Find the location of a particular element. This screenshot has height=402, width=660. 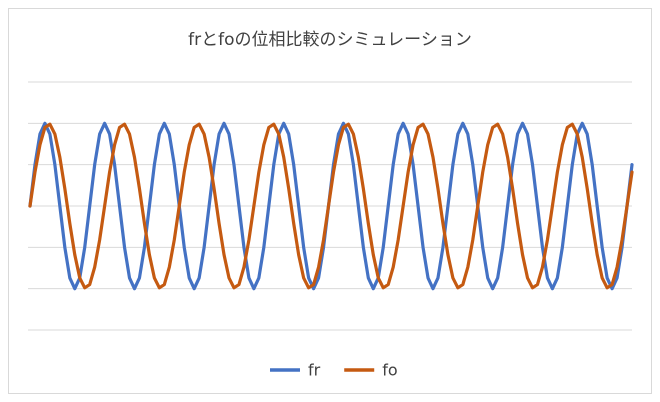

legend-label: fr is located at coordinates (314, 370).